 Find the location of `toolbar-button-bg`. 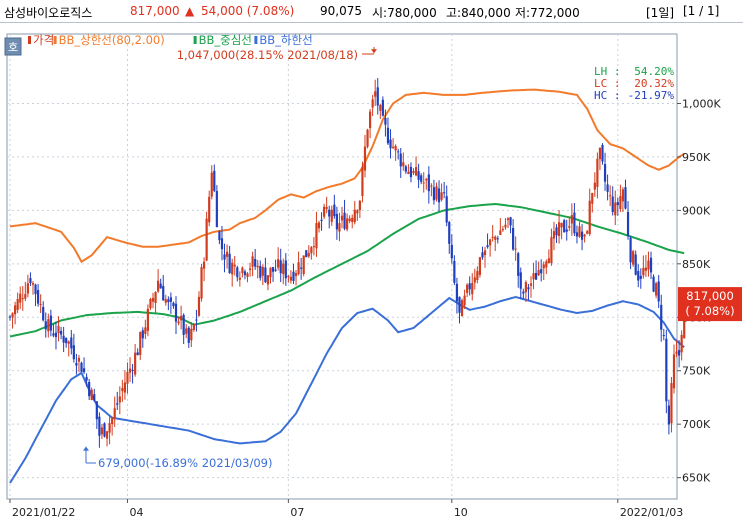

toolbar-button-bg is located at coordinates (13, 46).